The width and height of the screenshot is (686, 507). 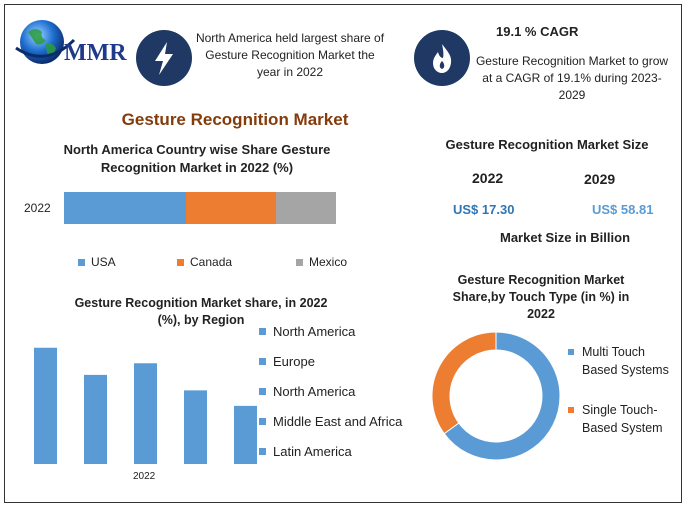 I want to click on region-legend-label: Latin America, so click(x=312, y=451).